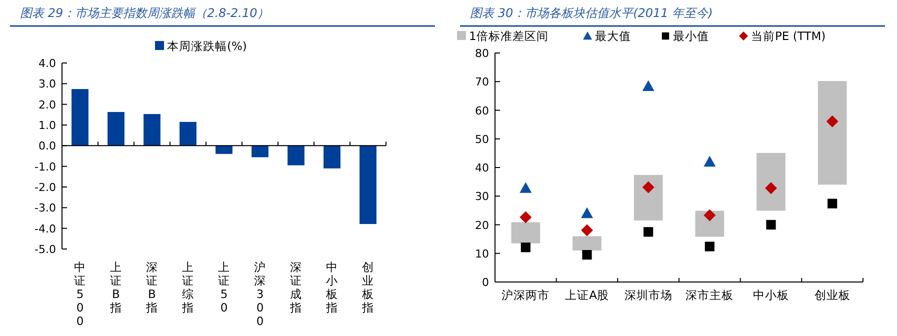 The width and height of the screenshot is (897, 336). Describe the element at coordinates (331, 287) in the screenshot. I see `x-tick-label: 中小板指` at that location.